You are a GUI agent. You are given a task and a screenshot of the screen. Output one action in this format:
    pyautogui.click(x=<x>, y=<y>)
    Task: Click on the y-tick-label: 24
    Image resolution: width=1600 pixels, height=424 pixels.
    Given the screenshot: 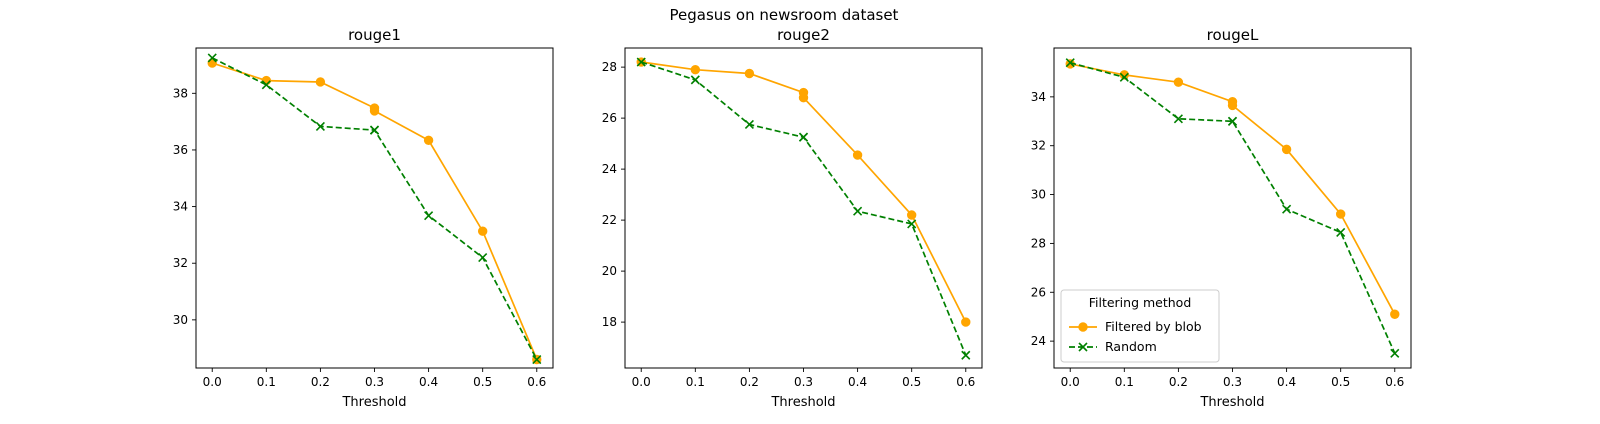 What is the action you would take?
    pyautogui.click(x=1038, y=341)
    